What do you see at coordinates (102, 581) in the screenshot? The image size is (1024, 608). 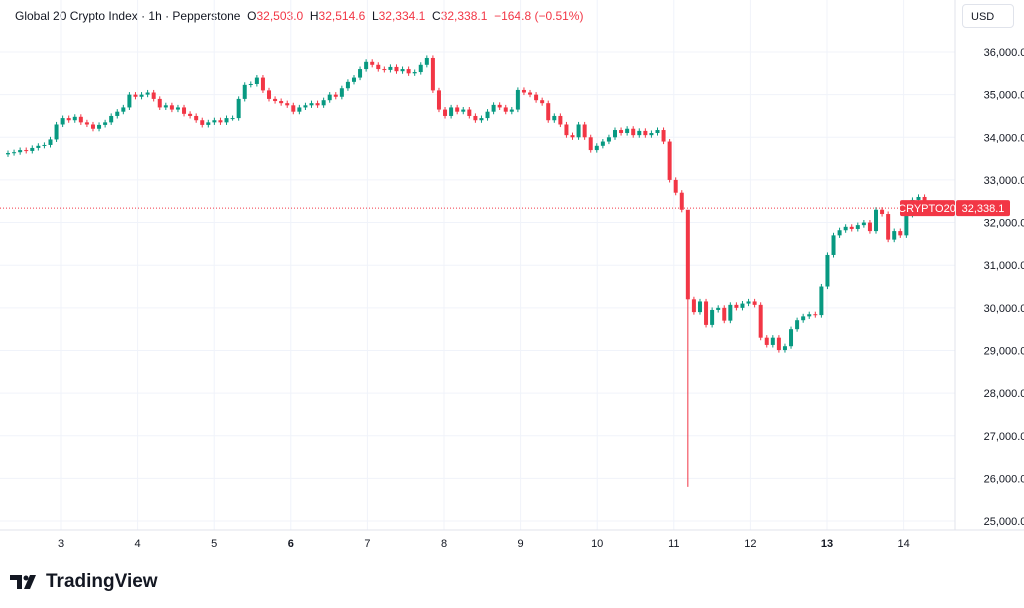 I see `brand-name: TradingView` at bounding box center [102, 581].